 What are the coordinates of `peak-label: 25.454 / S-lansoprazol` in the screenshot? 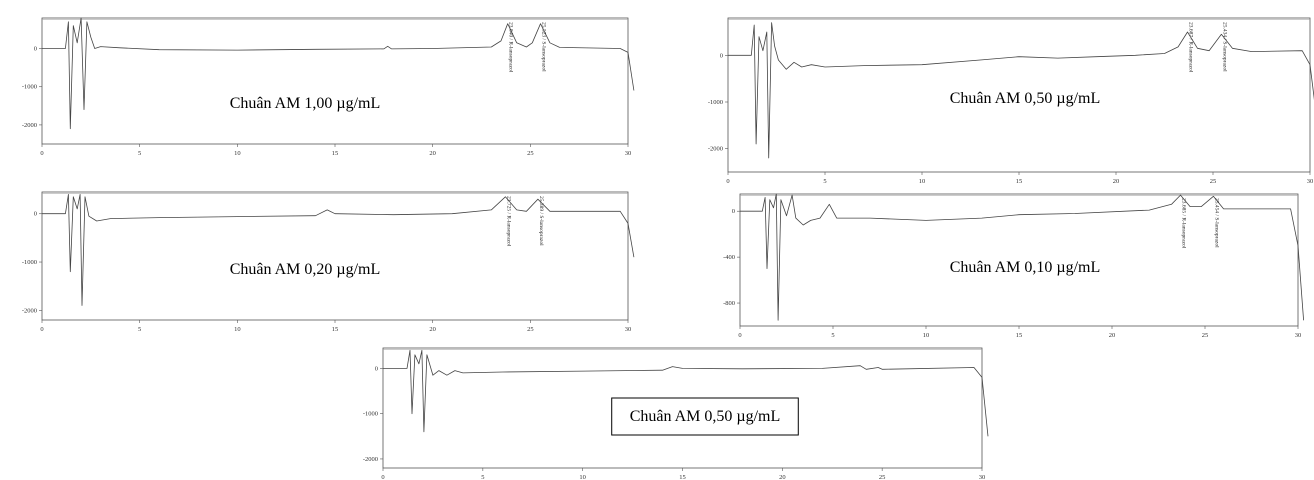 It's located at (1216, 223).